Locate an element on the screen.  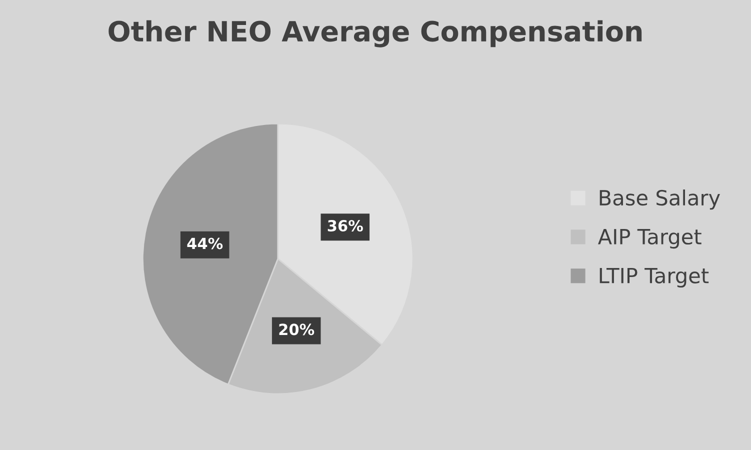
legend-label: Base Salary is located at coordinates (660, 200).